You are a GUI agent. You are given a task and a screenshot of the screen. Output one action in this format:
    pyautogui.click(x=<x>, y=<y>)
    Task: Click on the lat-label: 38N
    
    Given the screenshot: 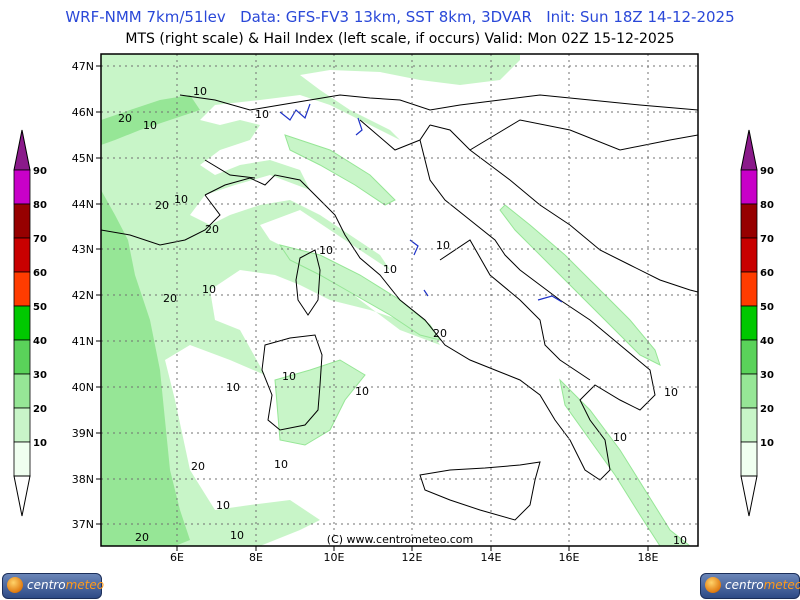 What is the action you would take?
    pyautogui.click(x=83, y=479)
    